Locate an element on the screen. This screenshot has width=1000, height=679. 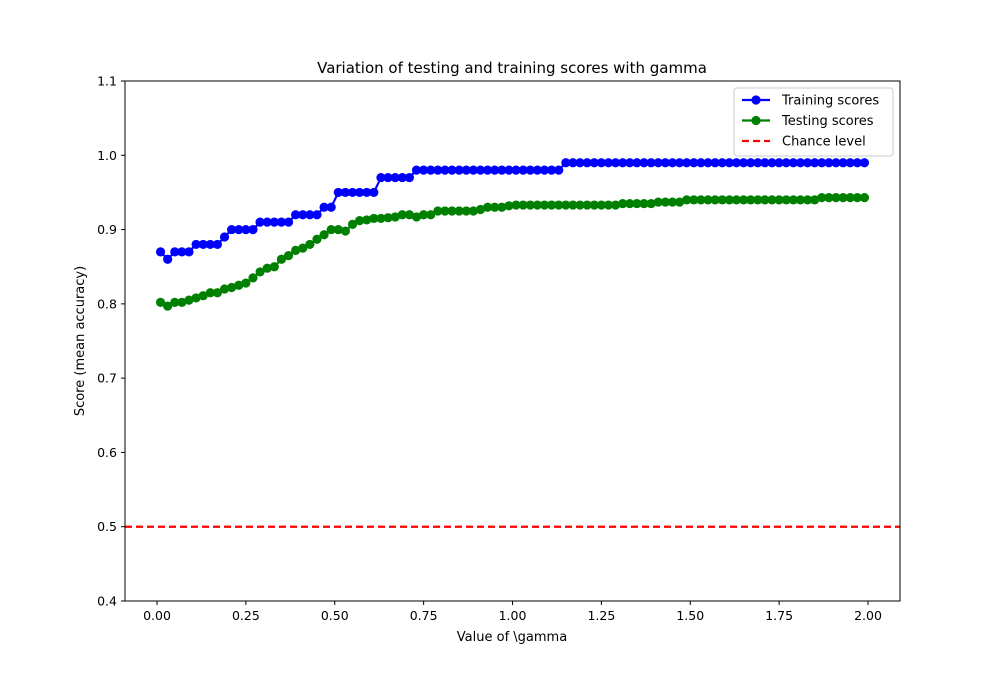
y-axis-label: Score (mean accuracy) is located at coordinates (80, 341).